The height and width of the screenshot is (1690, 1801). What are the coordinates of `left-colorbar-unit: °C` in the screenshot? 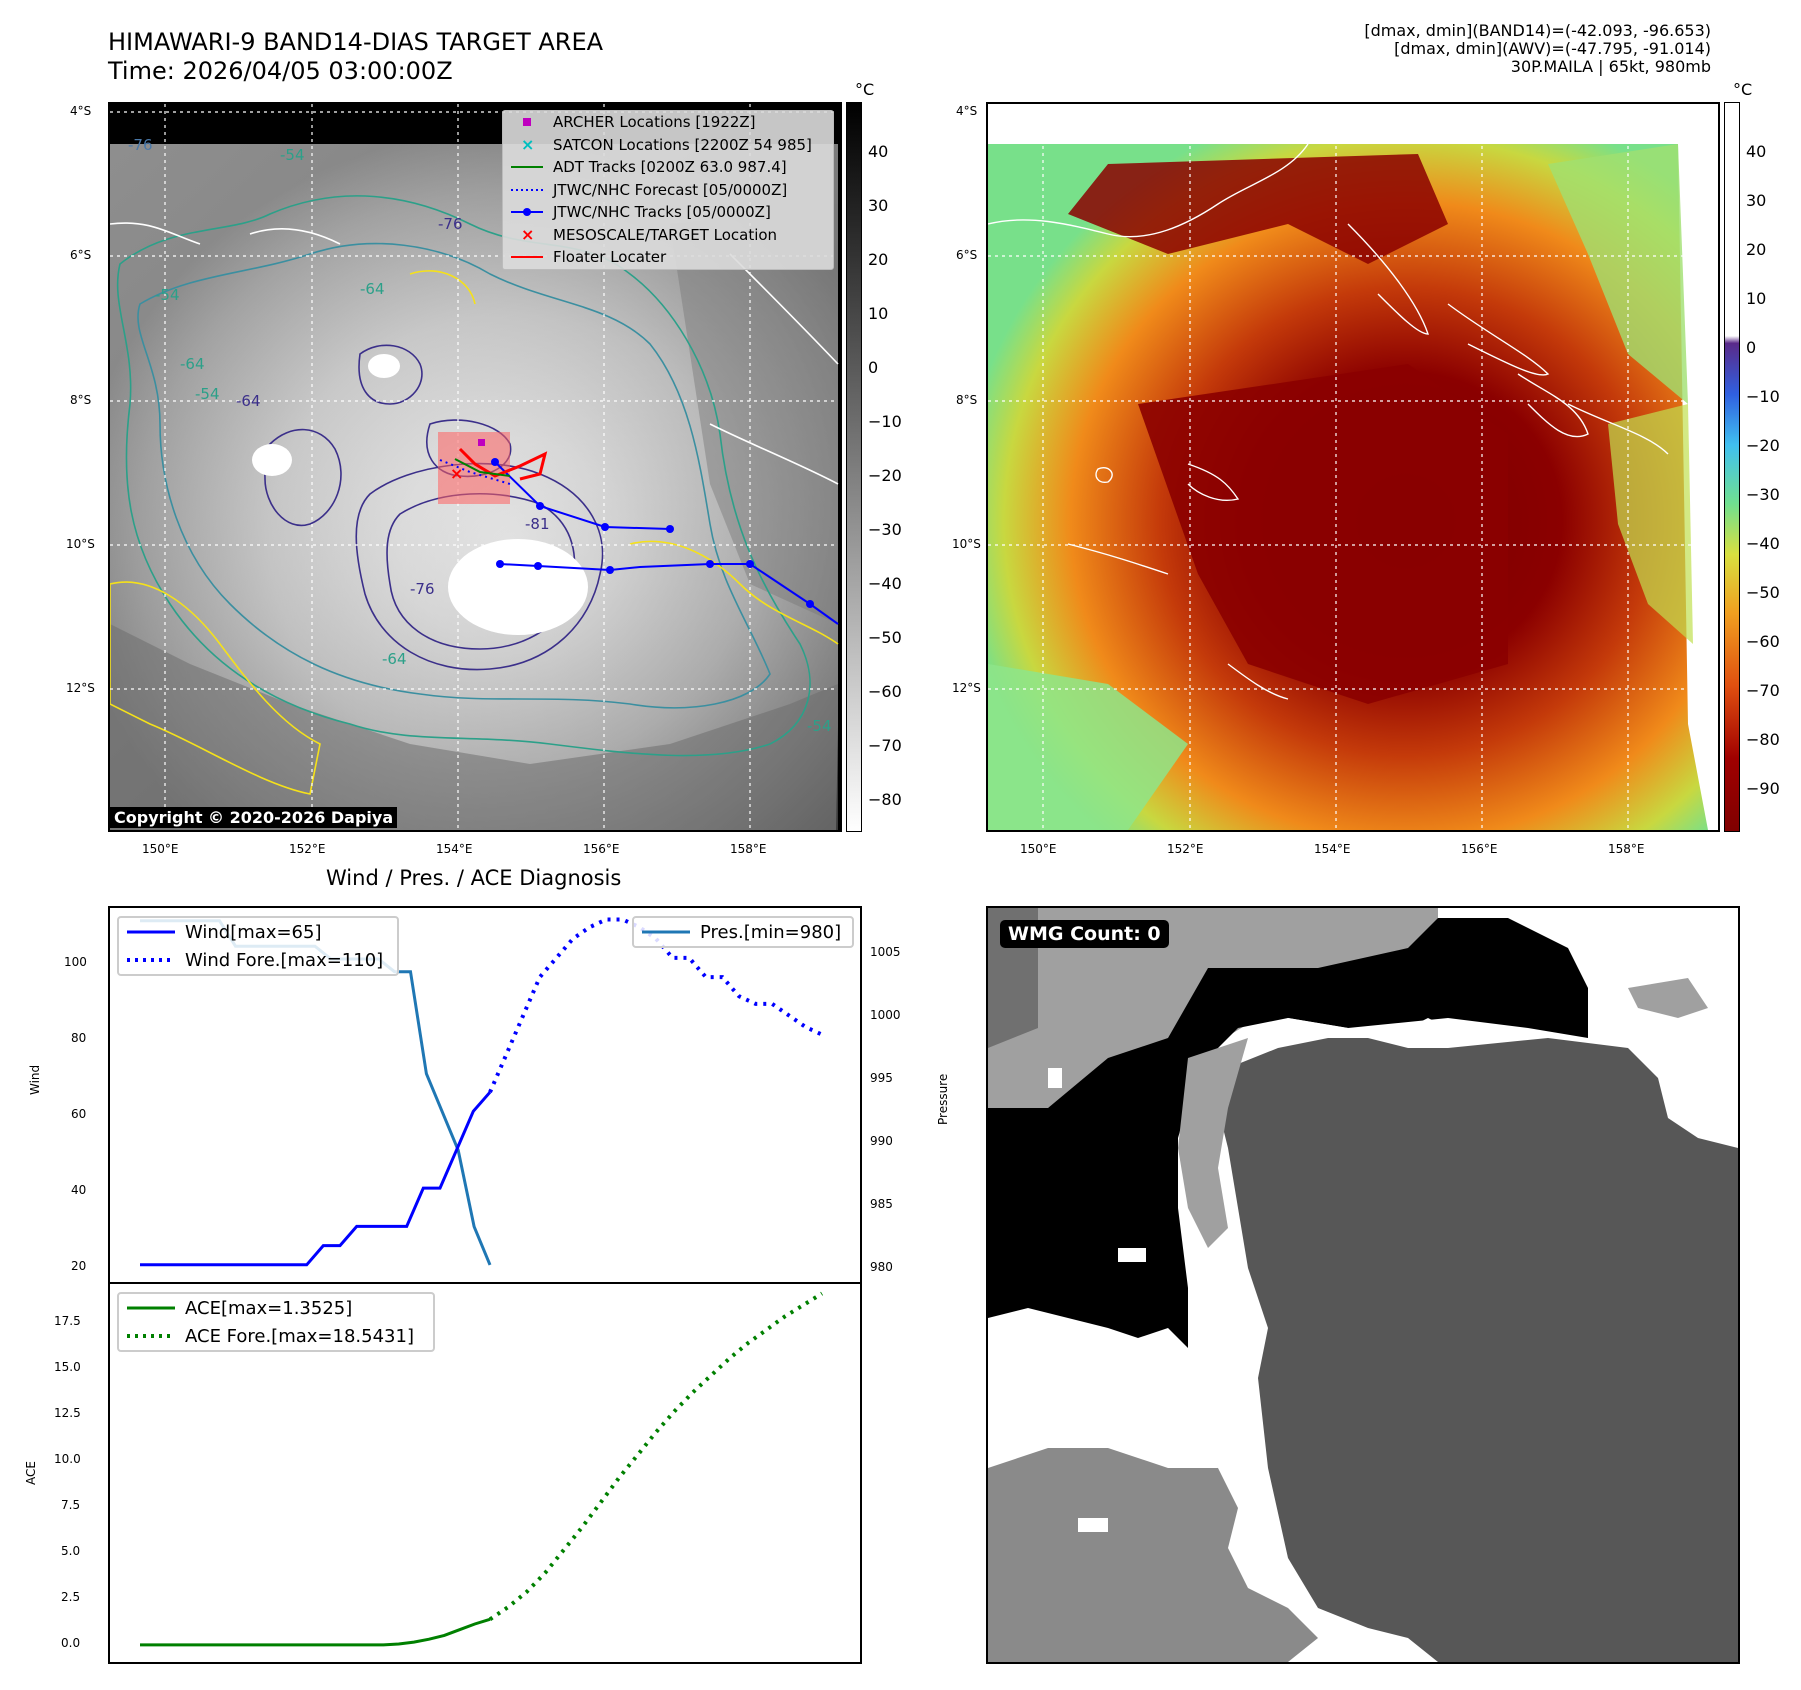 It's located at (865, 89).